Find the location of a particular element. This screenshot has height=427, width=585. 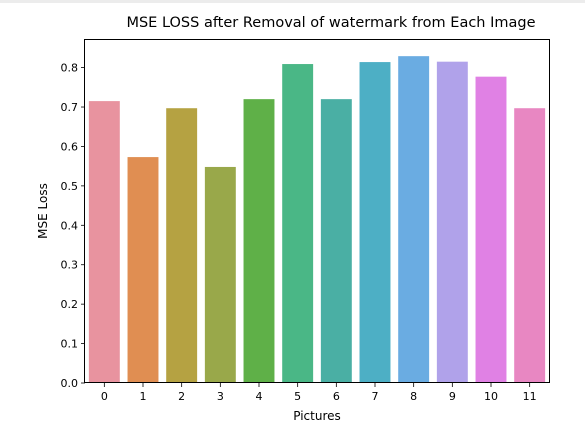

y-tick-label-0.1: 0.1 is located at coordinates (70, 344).